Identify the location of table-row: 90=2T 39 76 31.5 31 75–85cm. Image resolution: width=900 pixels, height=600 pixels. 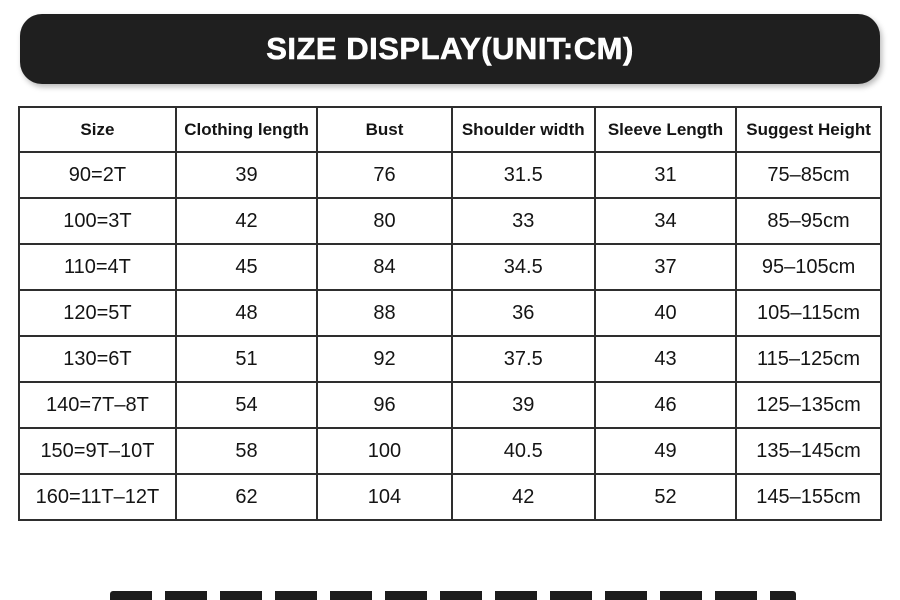
(450, 175).